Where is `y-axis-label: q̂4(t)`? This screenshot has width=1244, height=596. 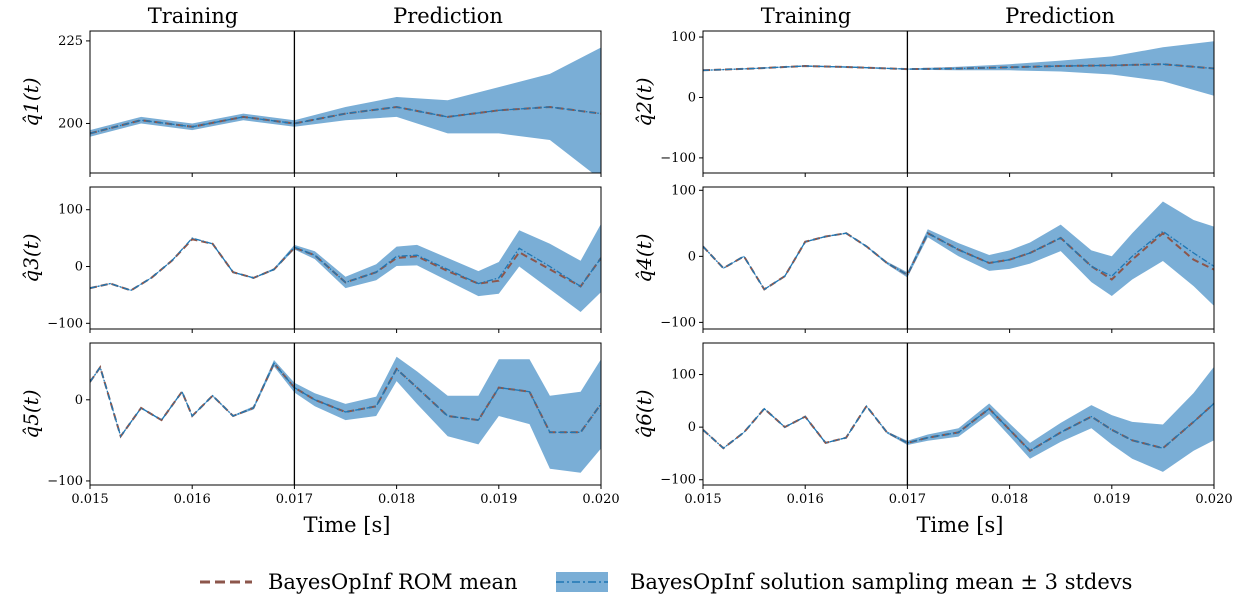 y-axis-label: q̂4(t) is located at coordinates (644, 257).